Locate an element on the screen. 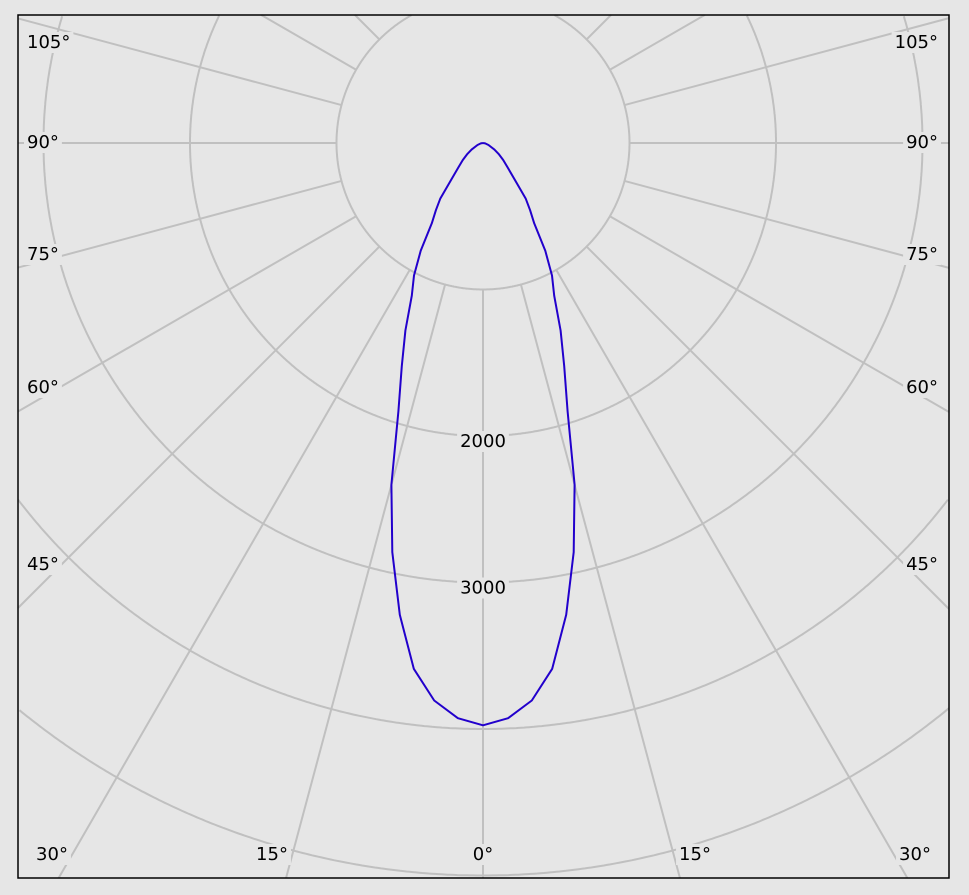 The height and width of the screenshot is (895, 969). radial-tick-label: 2000 is located at coordinates (483, 441).